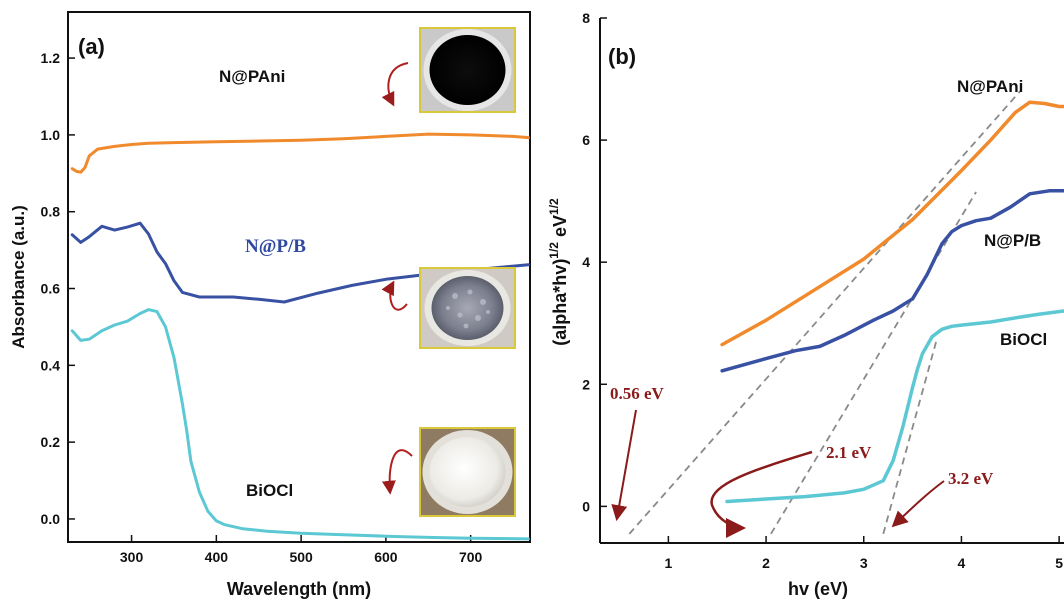 This screenshot has height=602, width=1064. What do you see at coordinates (622, 56) in the screenshot?
I see `panel-b-label: (b)` at bounding box center [622, 56].